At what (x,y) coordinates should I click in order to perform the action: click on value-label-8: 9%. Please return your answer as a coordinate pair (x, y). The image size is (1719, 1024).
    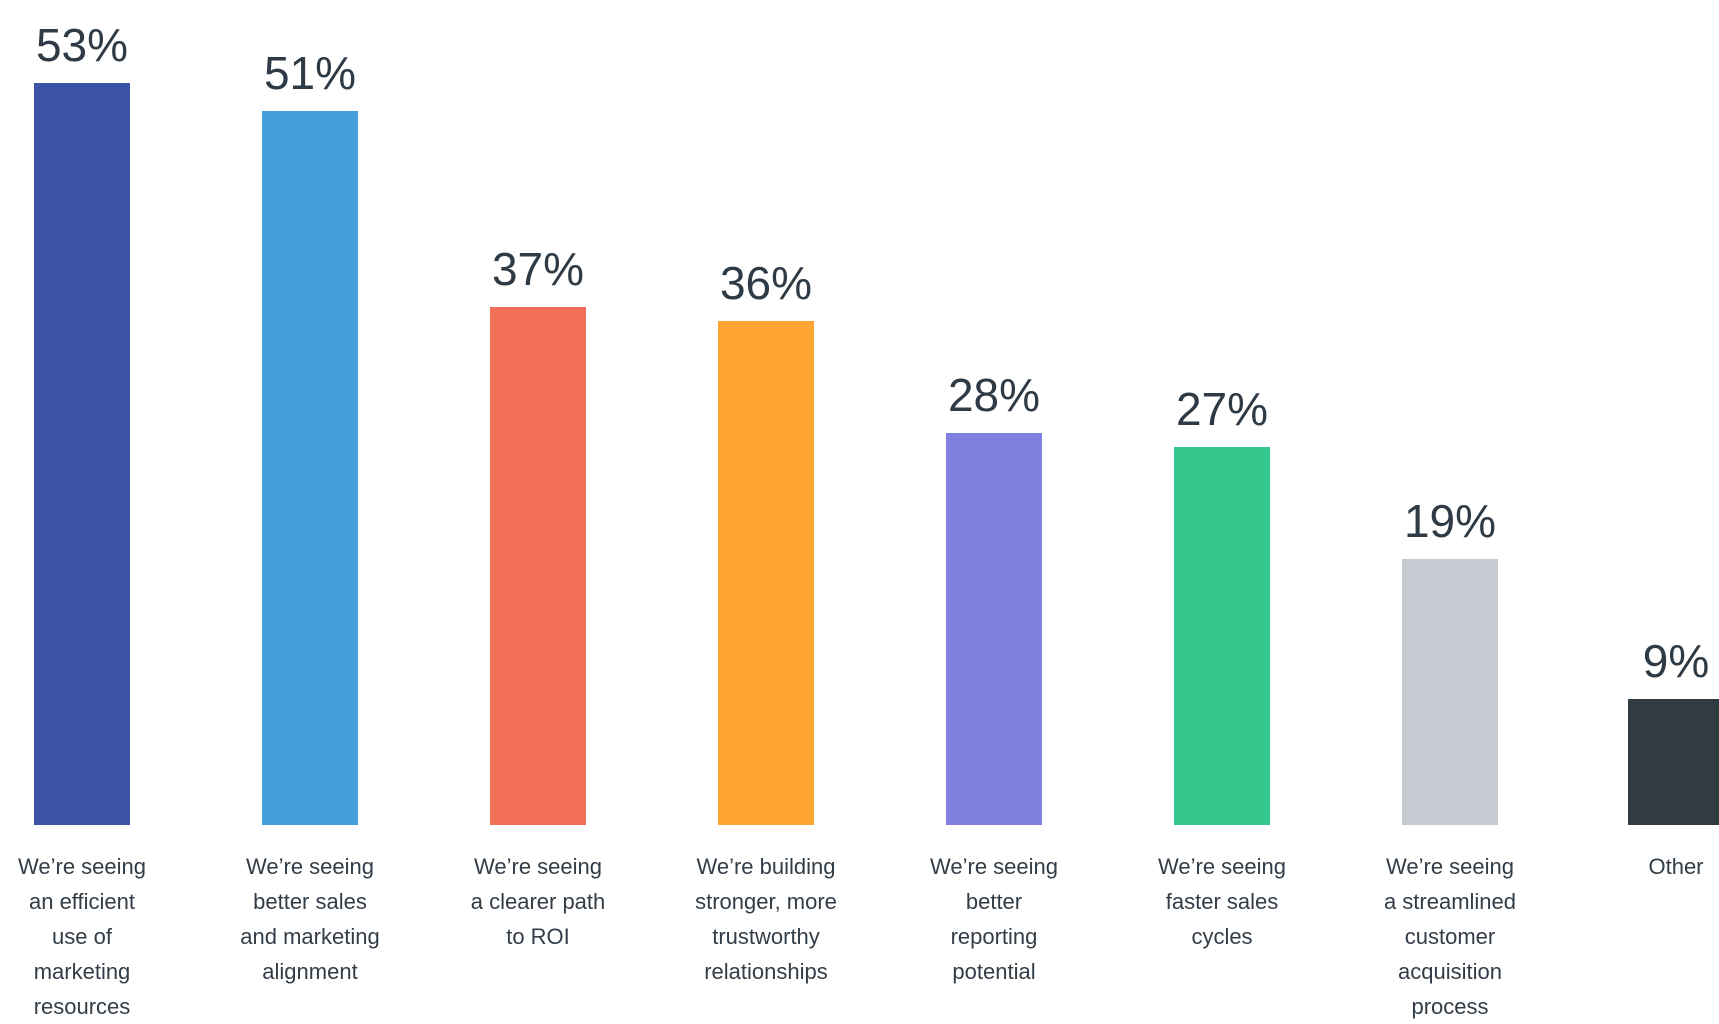
    Looking at the image, I should click on (1676, 661).